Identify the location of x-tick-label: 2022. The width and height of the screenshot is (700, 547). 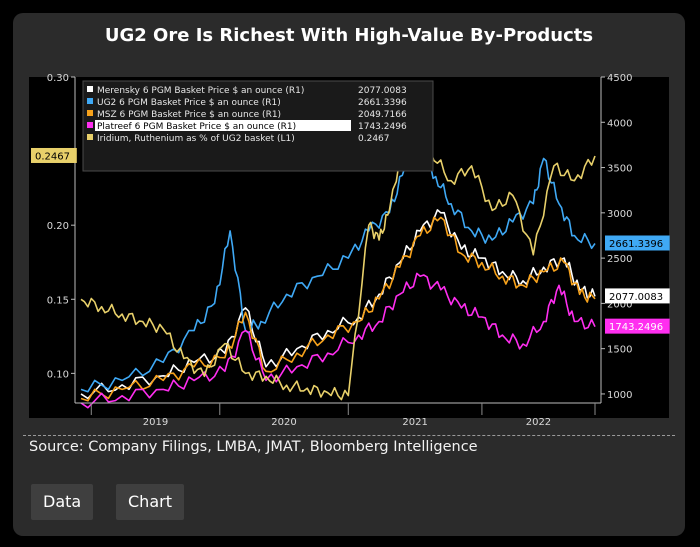
(538, 422).